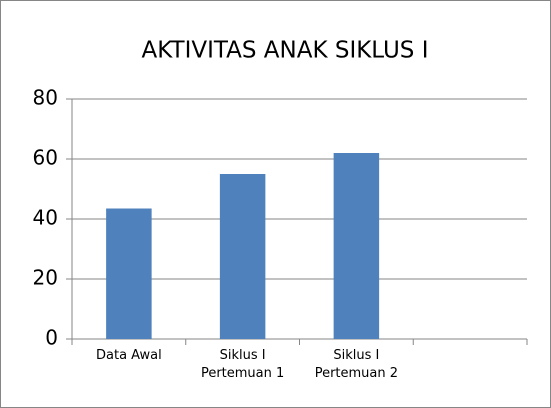 Image resolution: width=551 pixels, height=408 pixels. I want to click on x-tick-label: Data Awal, so click(129, 355).